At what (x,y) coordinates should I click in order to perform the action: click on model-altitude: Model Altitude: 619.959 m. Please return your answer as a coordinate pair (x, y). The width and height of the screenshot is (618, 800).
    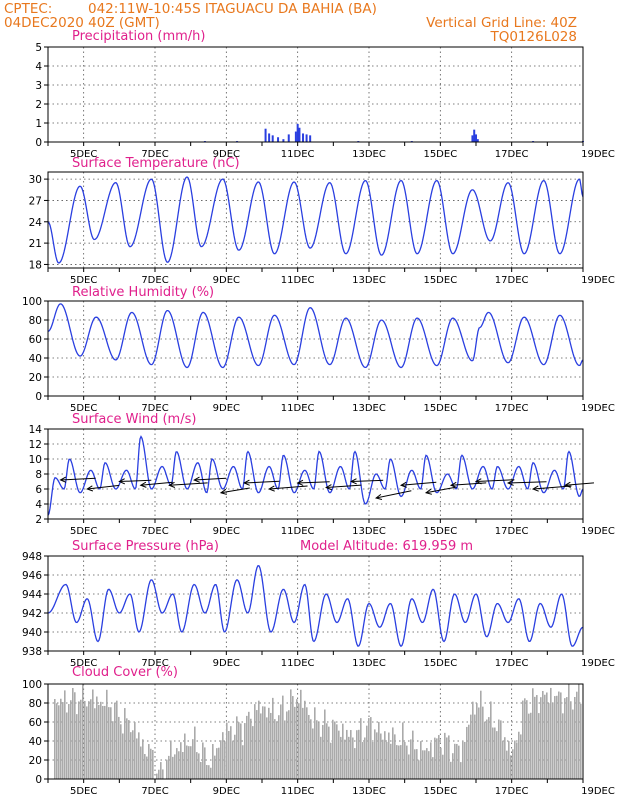
    Looking at the image, I should click on (386, 546).